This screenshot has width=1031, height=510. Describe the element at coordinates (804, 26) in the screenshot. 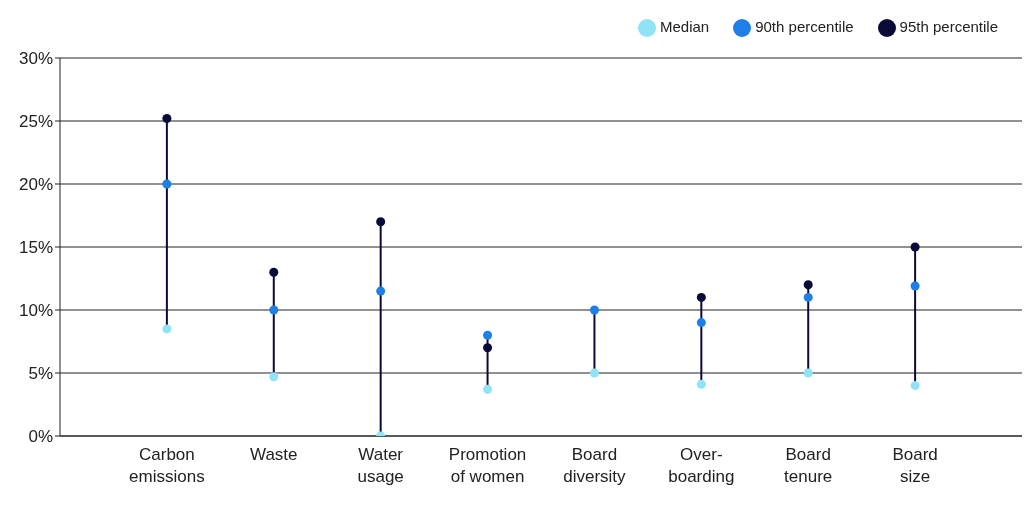

I see `legend-label: 90th percentile` at that location.